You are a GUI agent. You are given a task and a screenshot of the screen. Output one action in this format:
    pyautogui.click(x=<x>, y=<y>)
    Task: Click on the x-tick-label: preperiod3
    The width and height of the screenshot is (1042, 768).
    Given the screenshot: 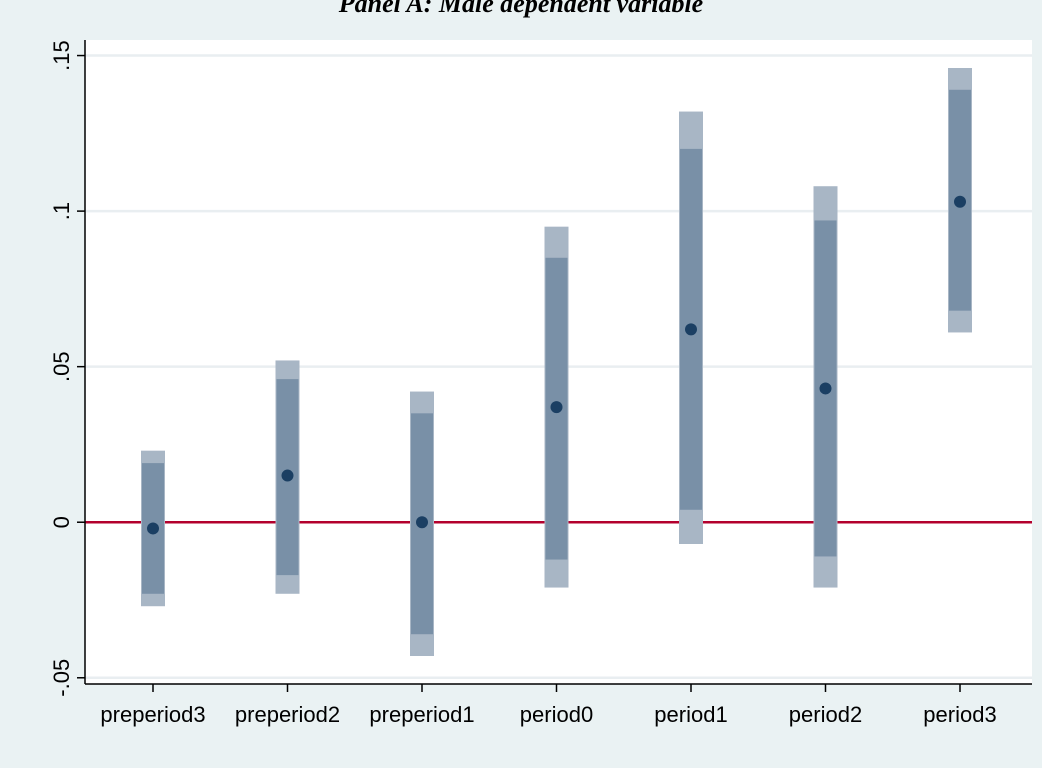 What is the action you would take?
    pyautogui.click(x=152, y=714)
    